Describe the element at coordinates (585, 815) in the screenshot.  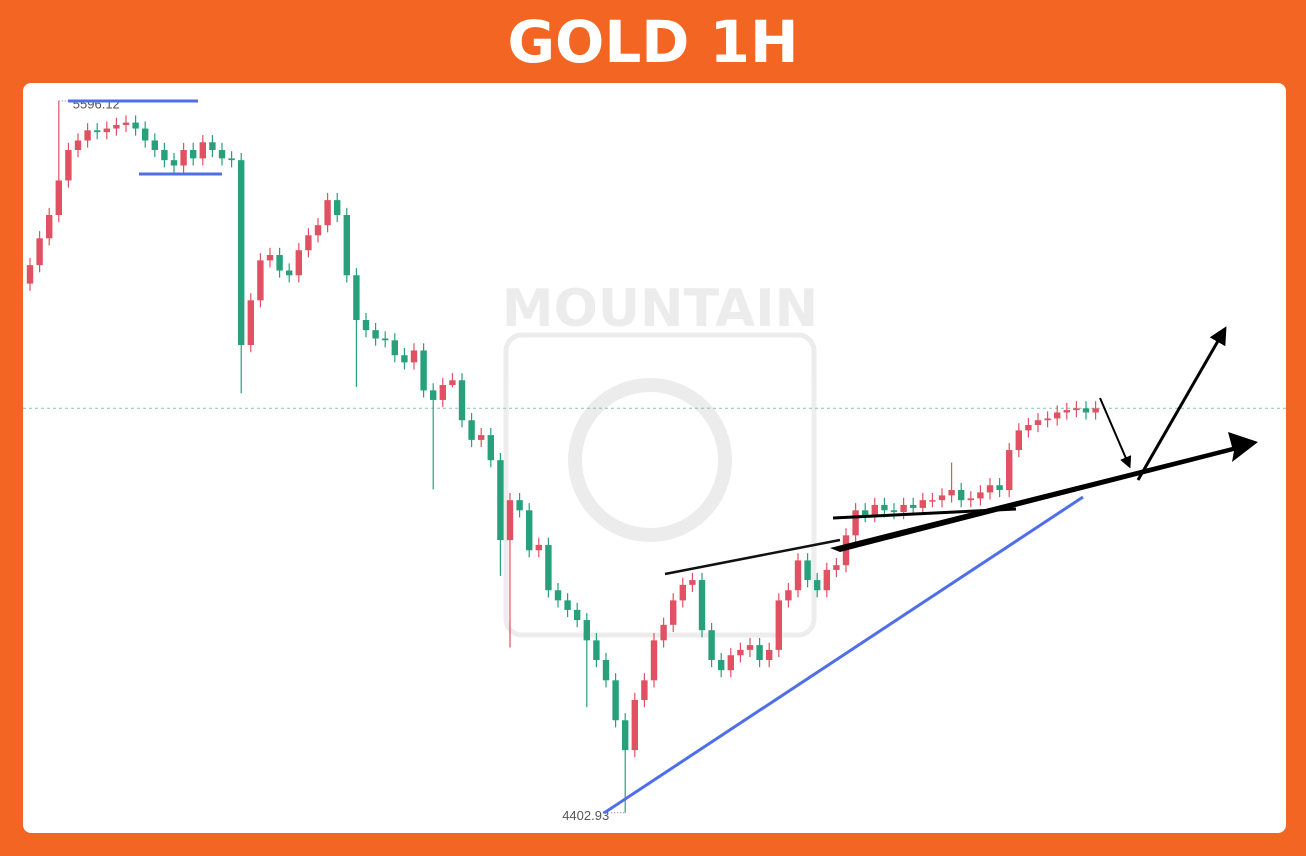
I see `low-label: 4402.93` at that location.